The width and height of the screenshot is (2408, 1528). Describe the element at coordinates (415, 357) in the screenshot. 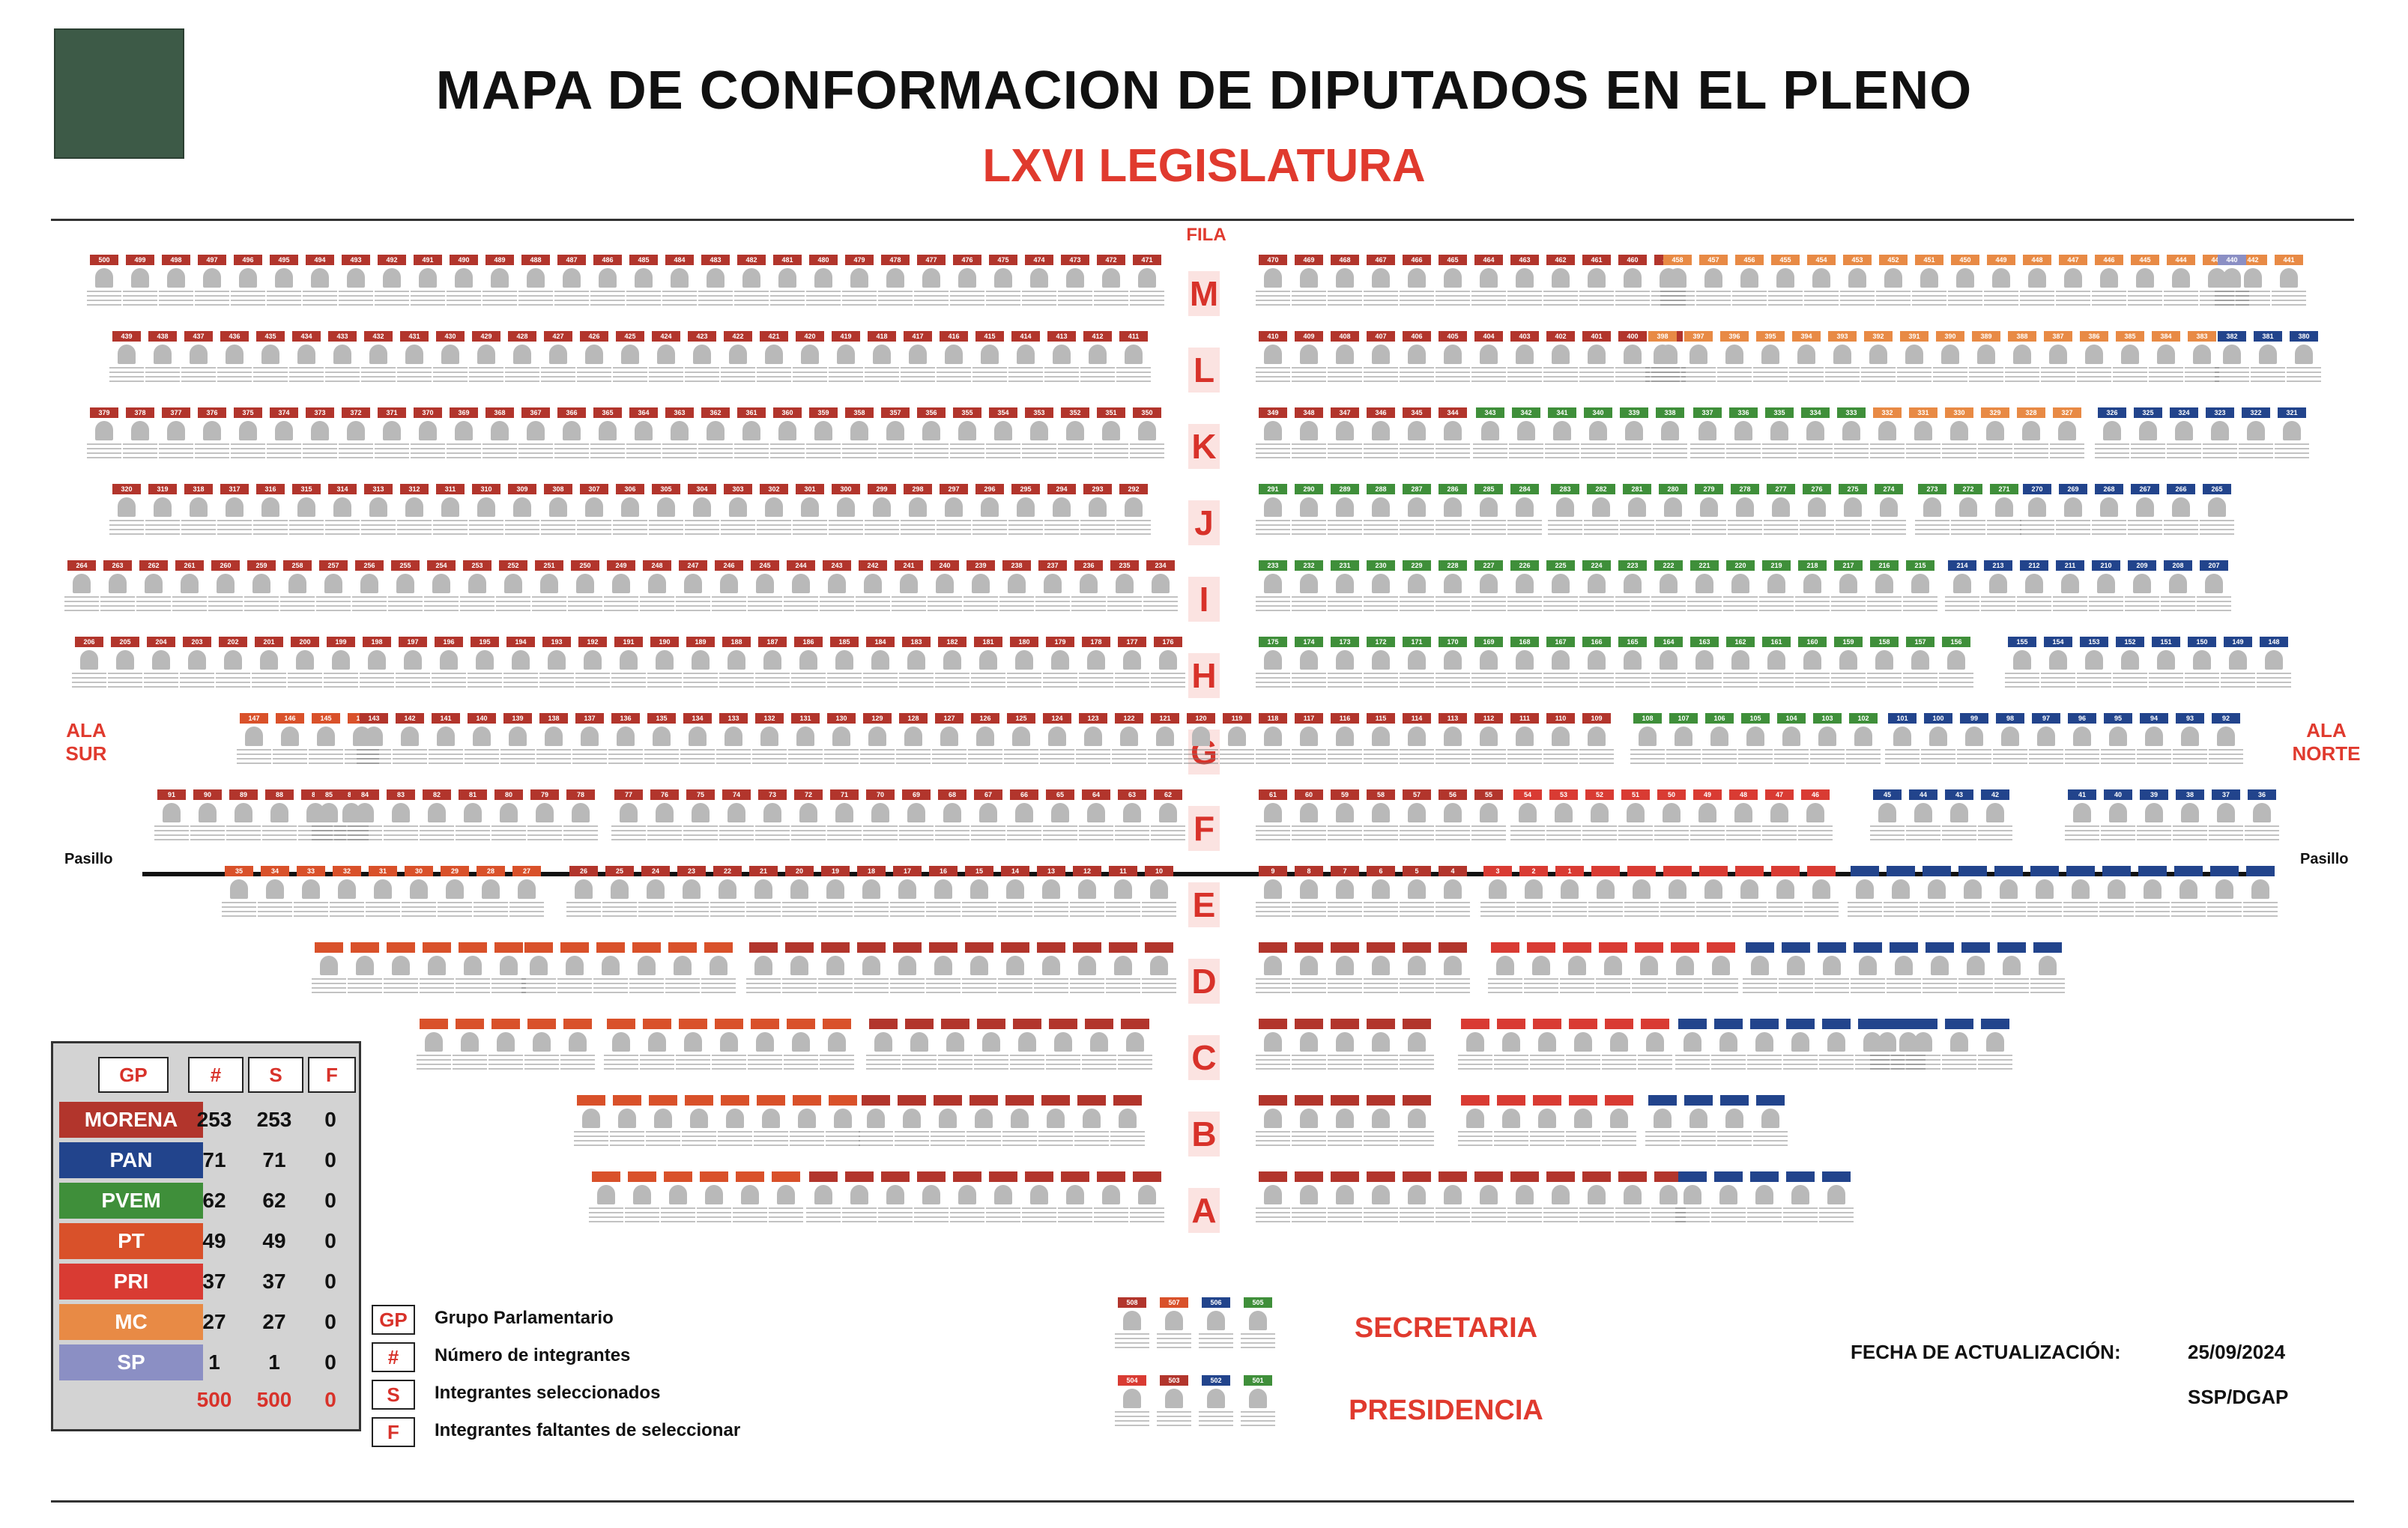

I see `seat: 431` at that location.